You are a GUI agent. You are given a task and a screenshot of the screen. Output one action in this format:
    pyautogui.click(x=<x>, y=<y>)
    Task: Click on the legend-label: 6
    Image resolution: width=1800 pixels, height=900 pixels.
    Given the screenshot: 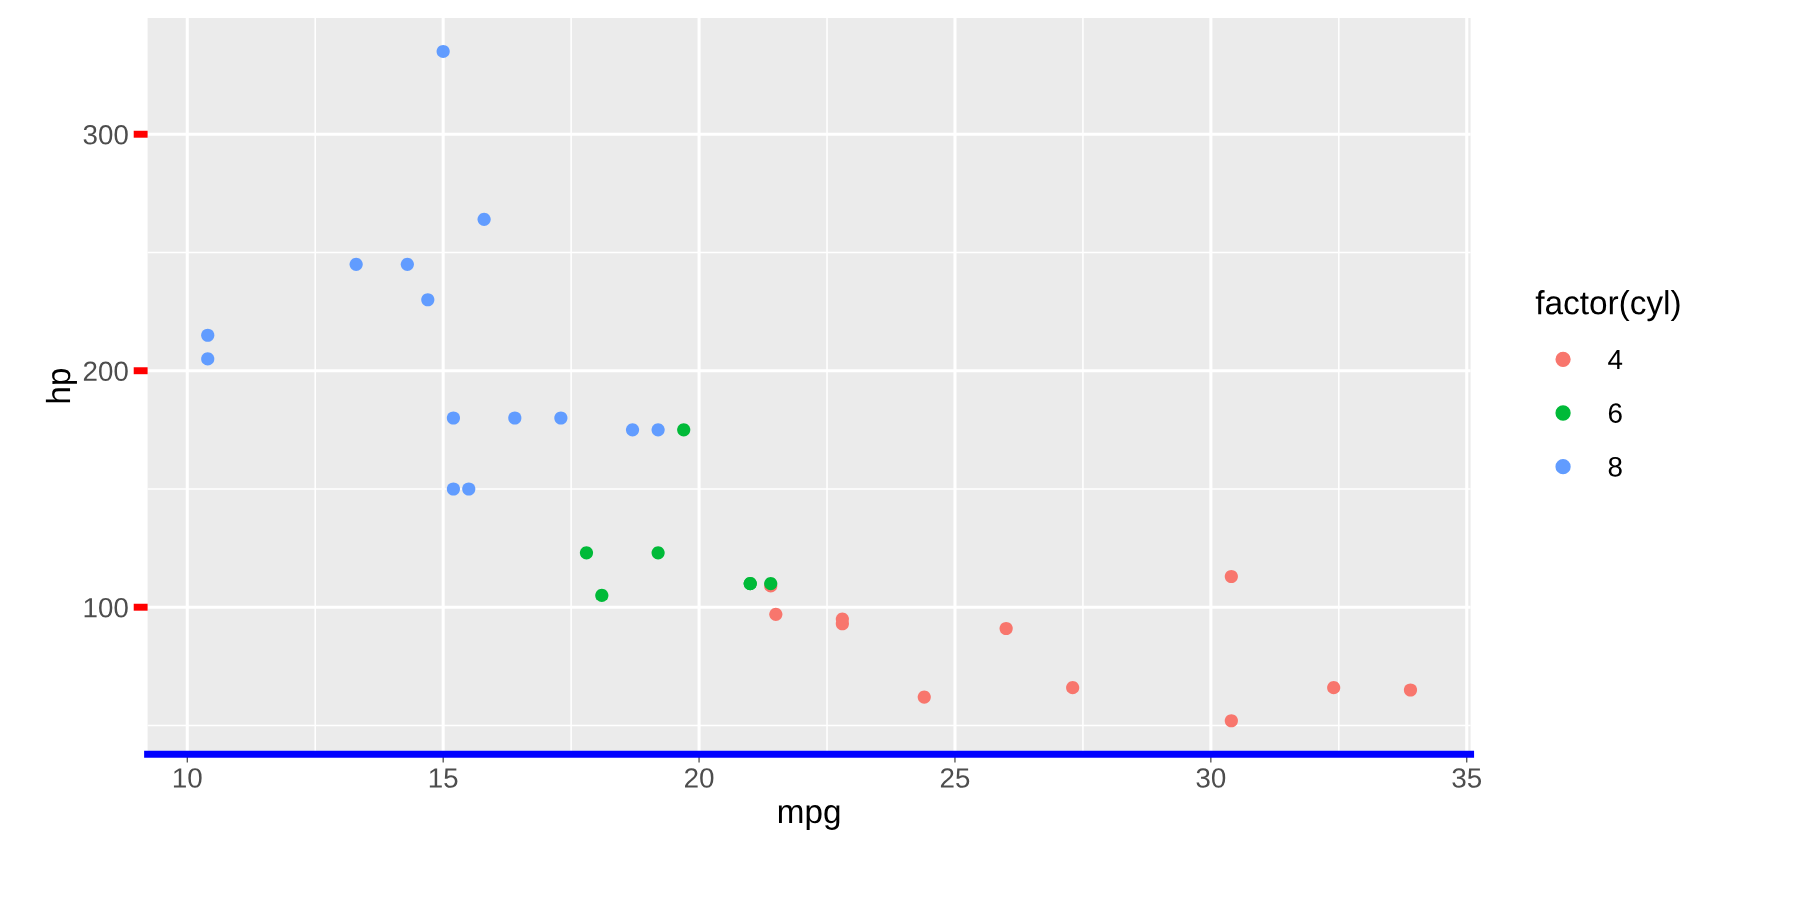 What is the action you would take?
    pyautogui.click(x=1615, y=413)
    